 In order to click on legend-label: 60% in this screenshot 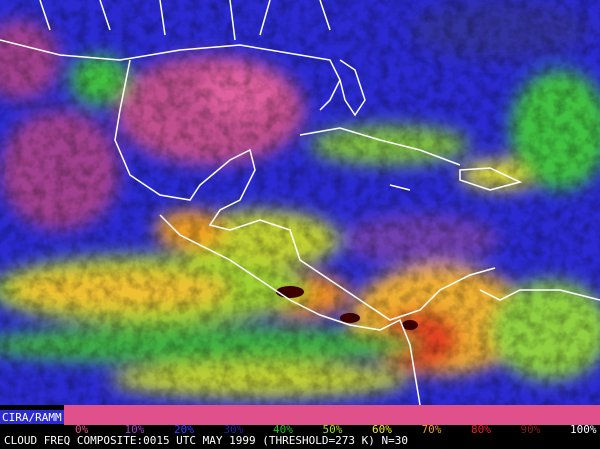, I will do `click(382, 429)`.